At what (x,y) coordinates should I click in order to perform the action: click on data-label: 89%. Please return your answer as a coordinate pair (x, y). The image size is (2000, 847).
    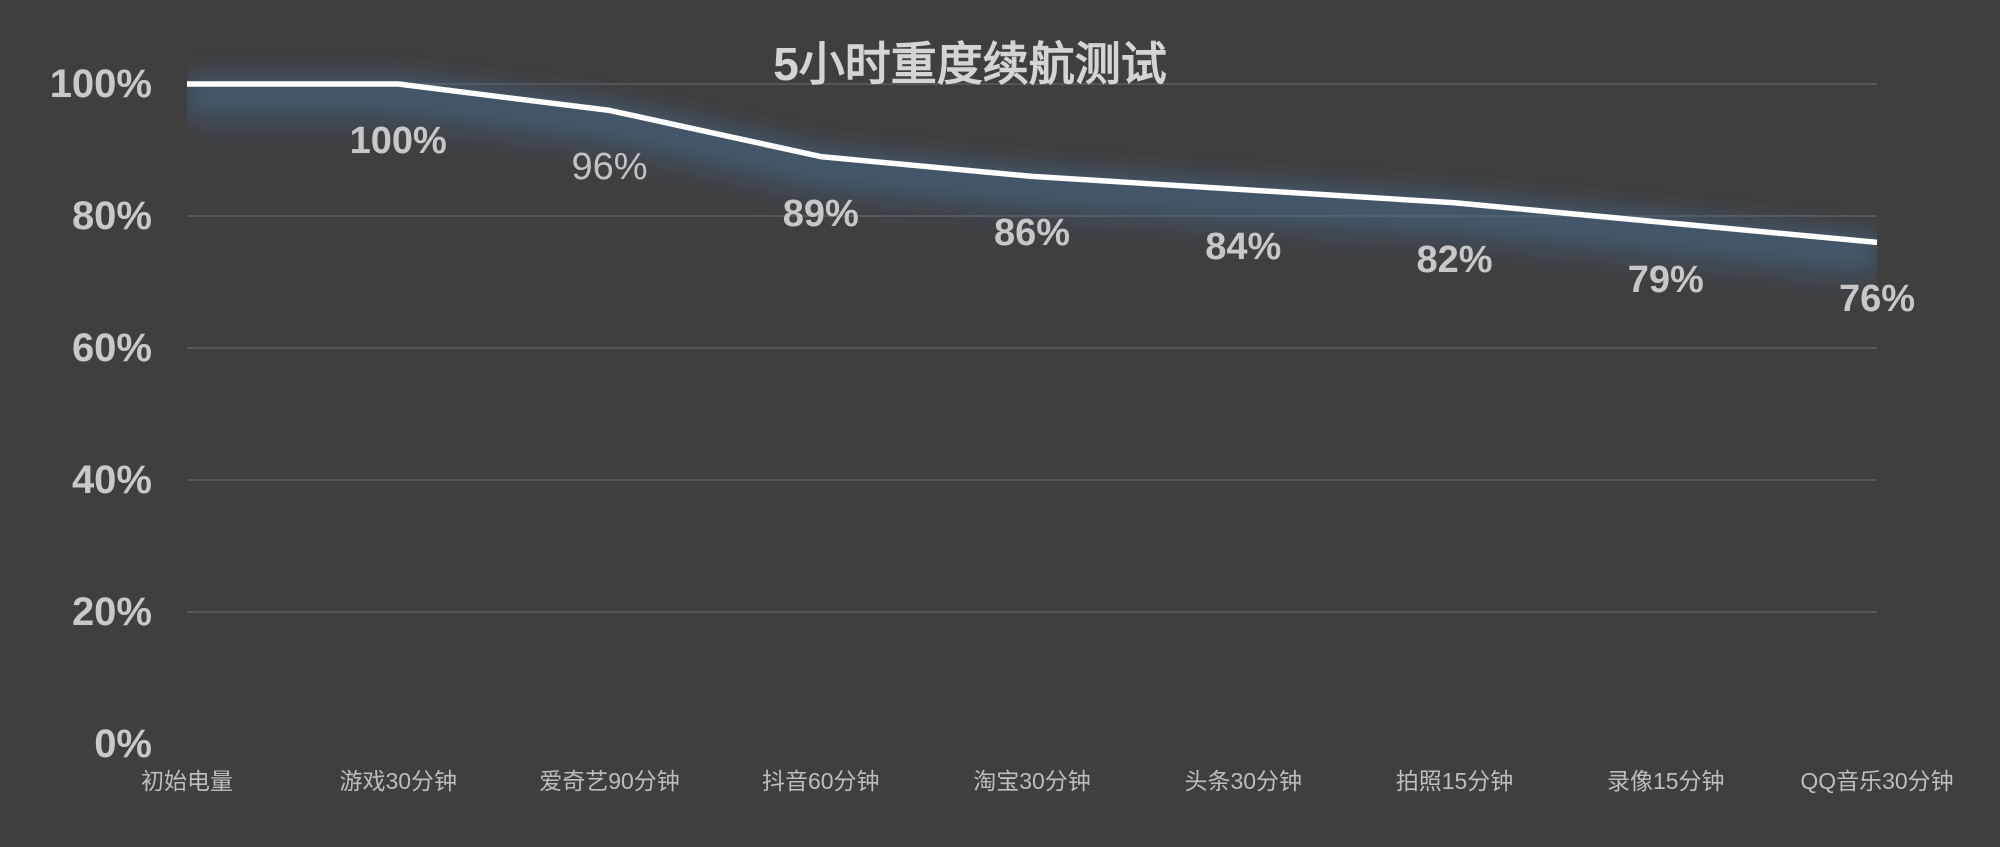
    Looking at the image, I should click on (820, 213).